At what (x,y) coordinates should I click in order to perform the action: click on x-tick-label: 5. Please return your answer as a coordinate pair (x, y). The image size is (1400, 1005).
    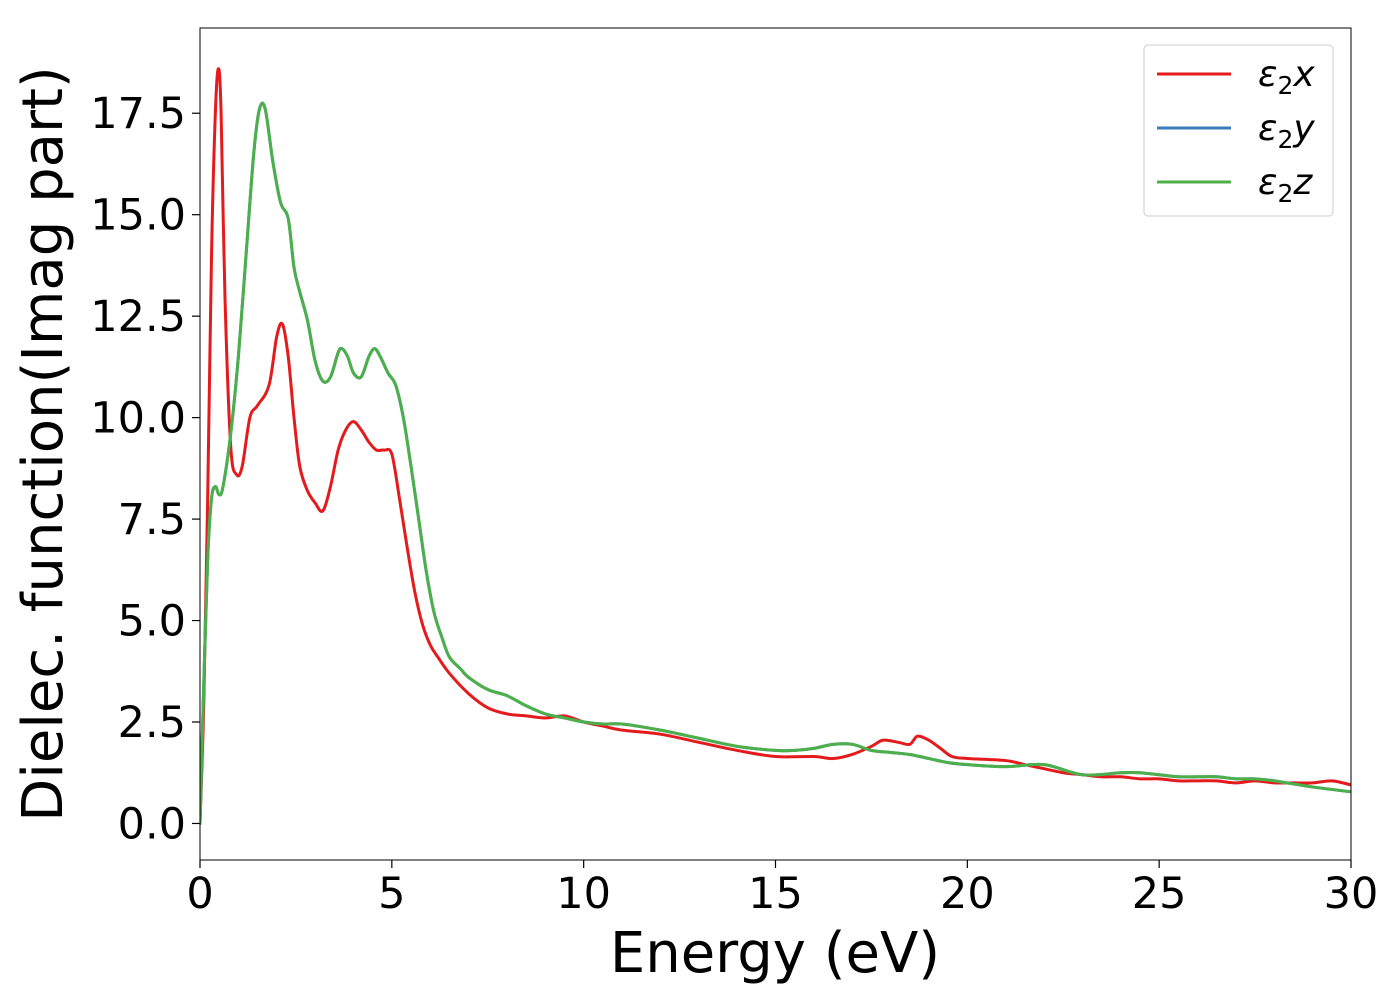
    Looking at the image, I should click on (391, 894).